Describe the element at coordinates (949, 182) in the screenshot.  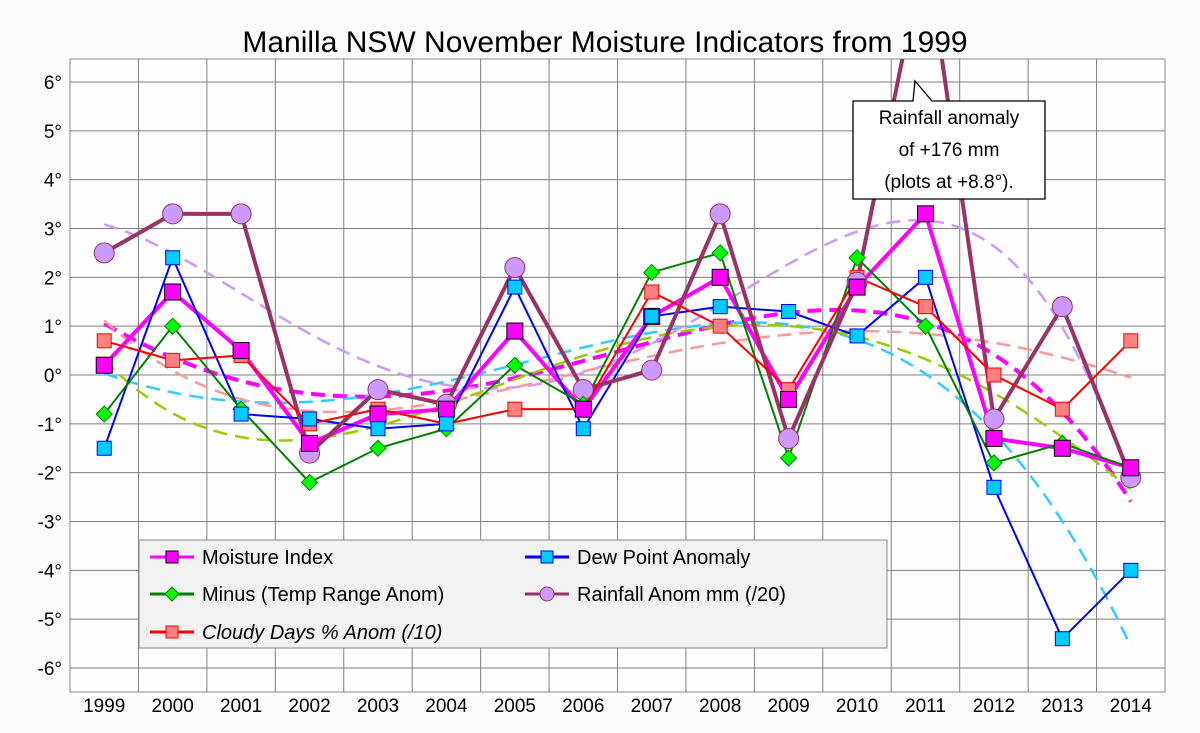
I see `callout-line-3: (plots at +8.8°).` at that location.